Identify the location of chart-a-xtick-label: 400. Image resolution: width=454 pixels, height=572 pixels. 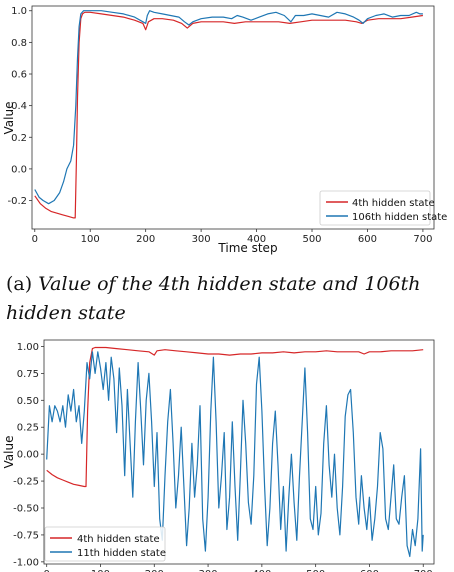
(256, 239).